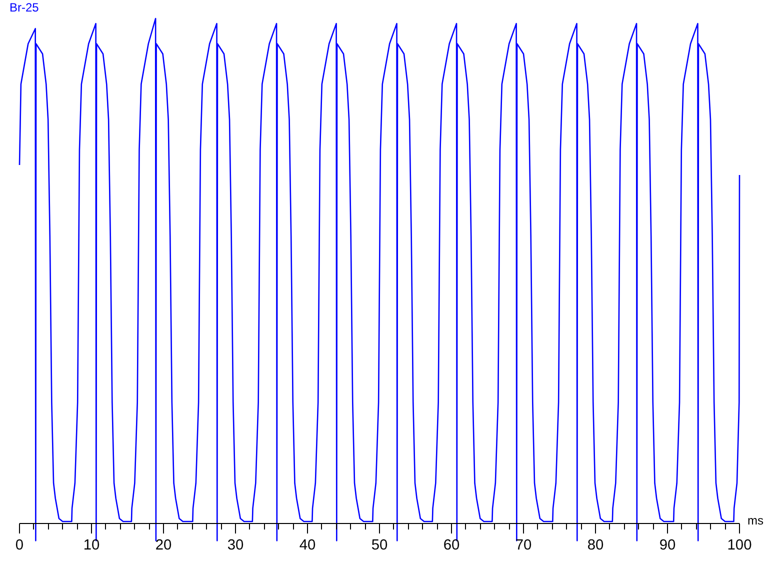 The image size is (772, 569). What do you see at coordinates (307, 546) in the screenshot?
I see `x-tick-label: 40` at bounding box center [307, 546].